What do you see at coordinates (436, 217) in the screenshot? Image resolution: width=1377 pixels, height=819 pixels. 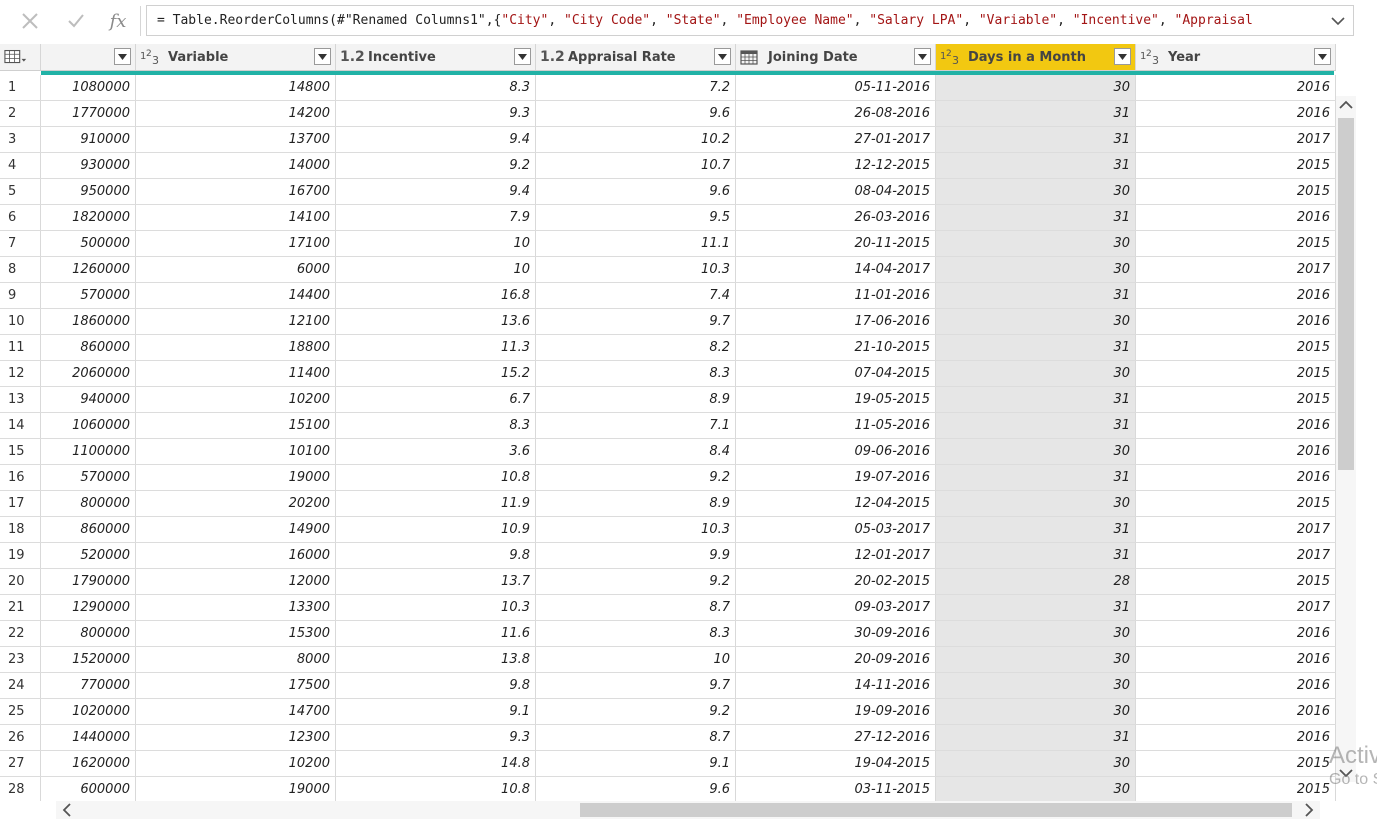 I see `table-cell: 7.9` at bounding box center [436, 217].